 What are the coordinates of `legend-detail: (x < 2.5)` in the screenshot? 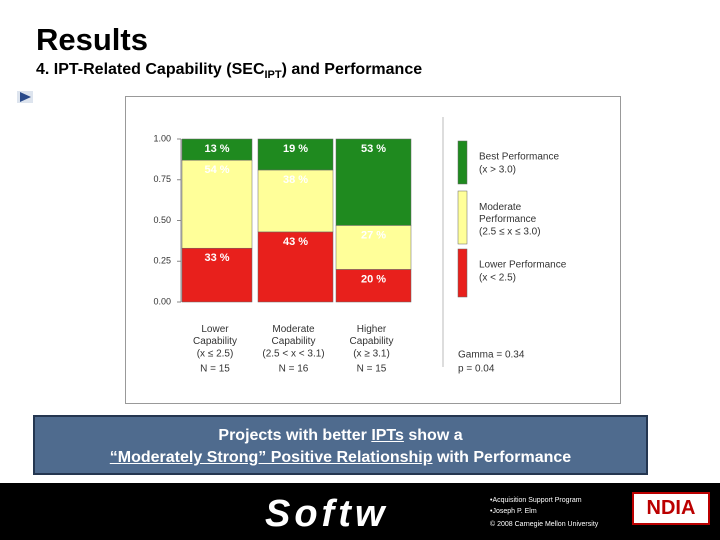 It's located at (497, 278).